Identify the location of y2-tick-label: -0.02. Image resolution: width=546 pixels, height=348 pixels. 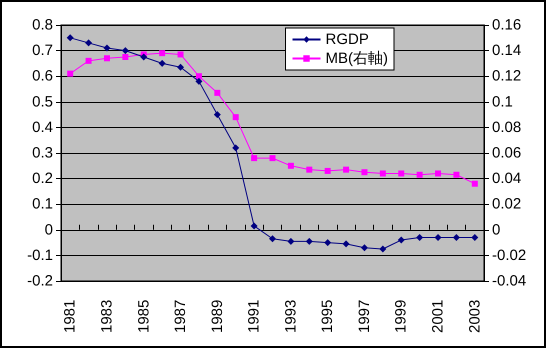
(509, 255).